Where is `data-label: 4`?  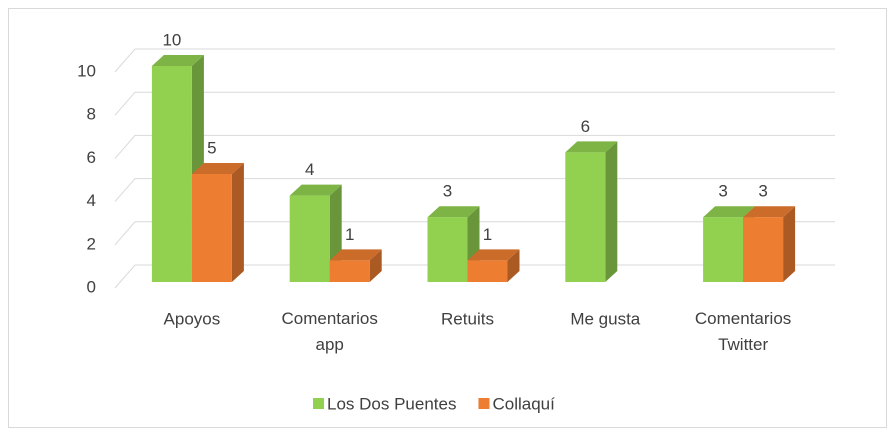
data-label: 4 is located at coordinates (309, 169).